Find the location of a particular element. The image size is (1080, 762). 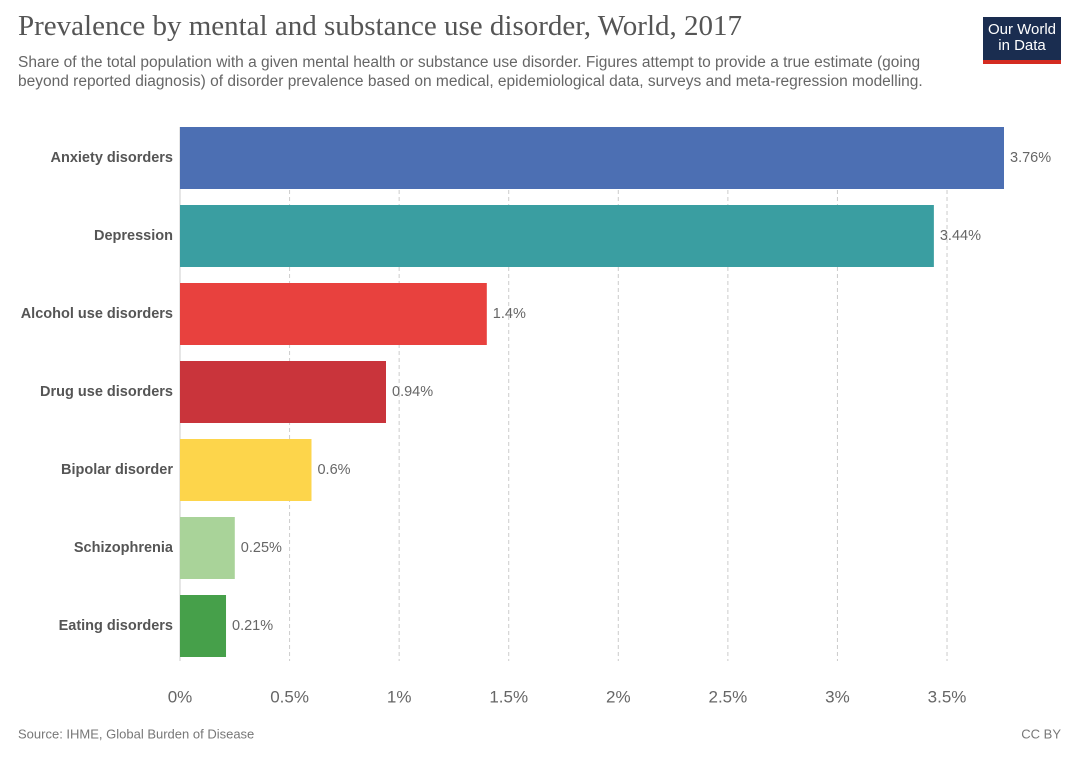

category-label: Drug use disorders is located at coordinates (106, 392).